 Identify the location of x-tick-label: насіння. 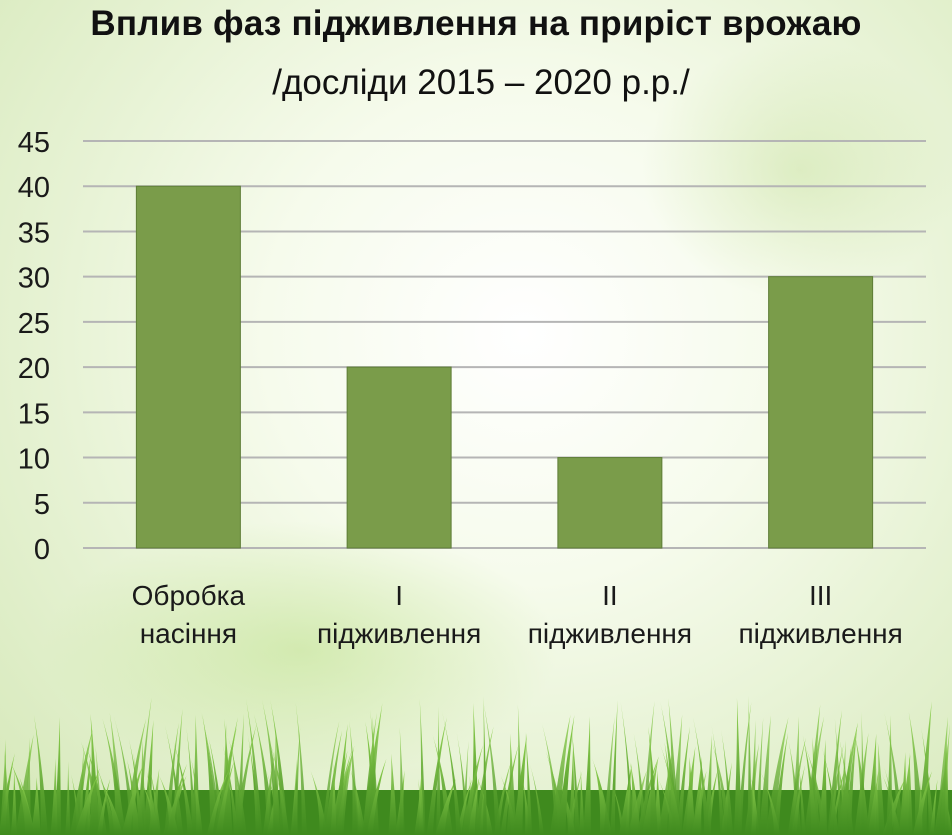
(188, 633).